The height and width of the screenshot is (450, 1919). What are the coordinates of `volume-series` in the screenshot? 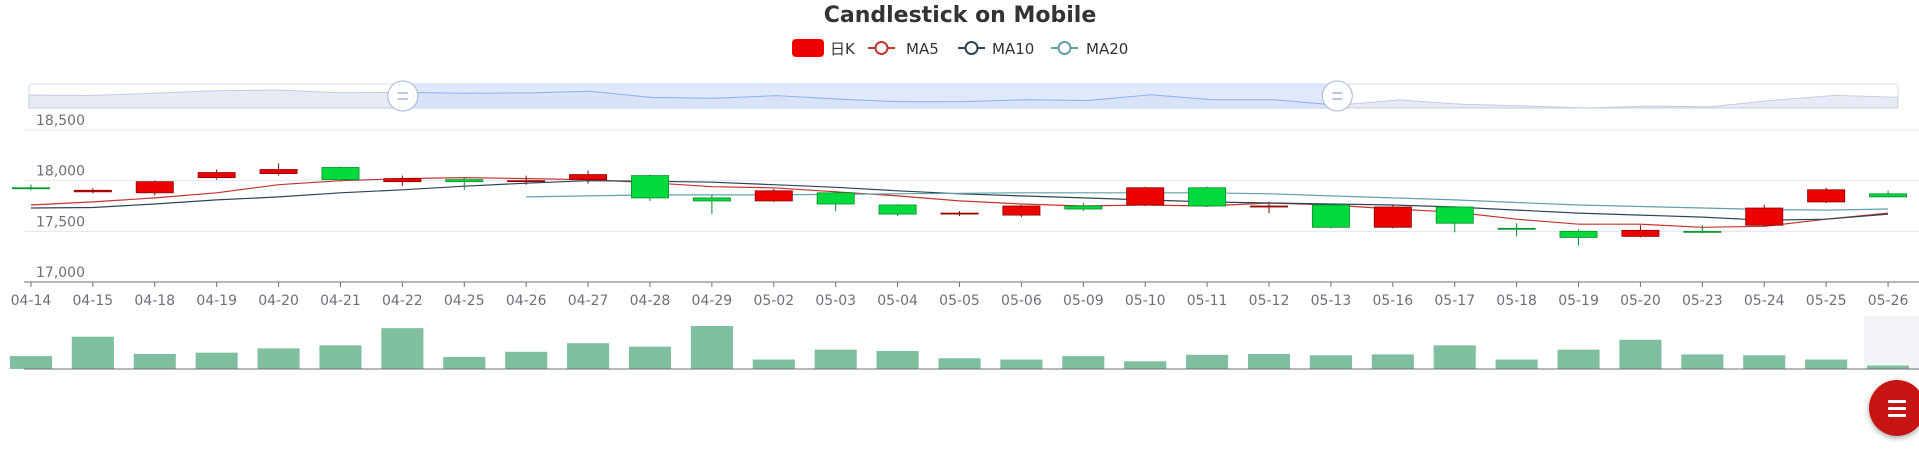 It's located at (959, 347).